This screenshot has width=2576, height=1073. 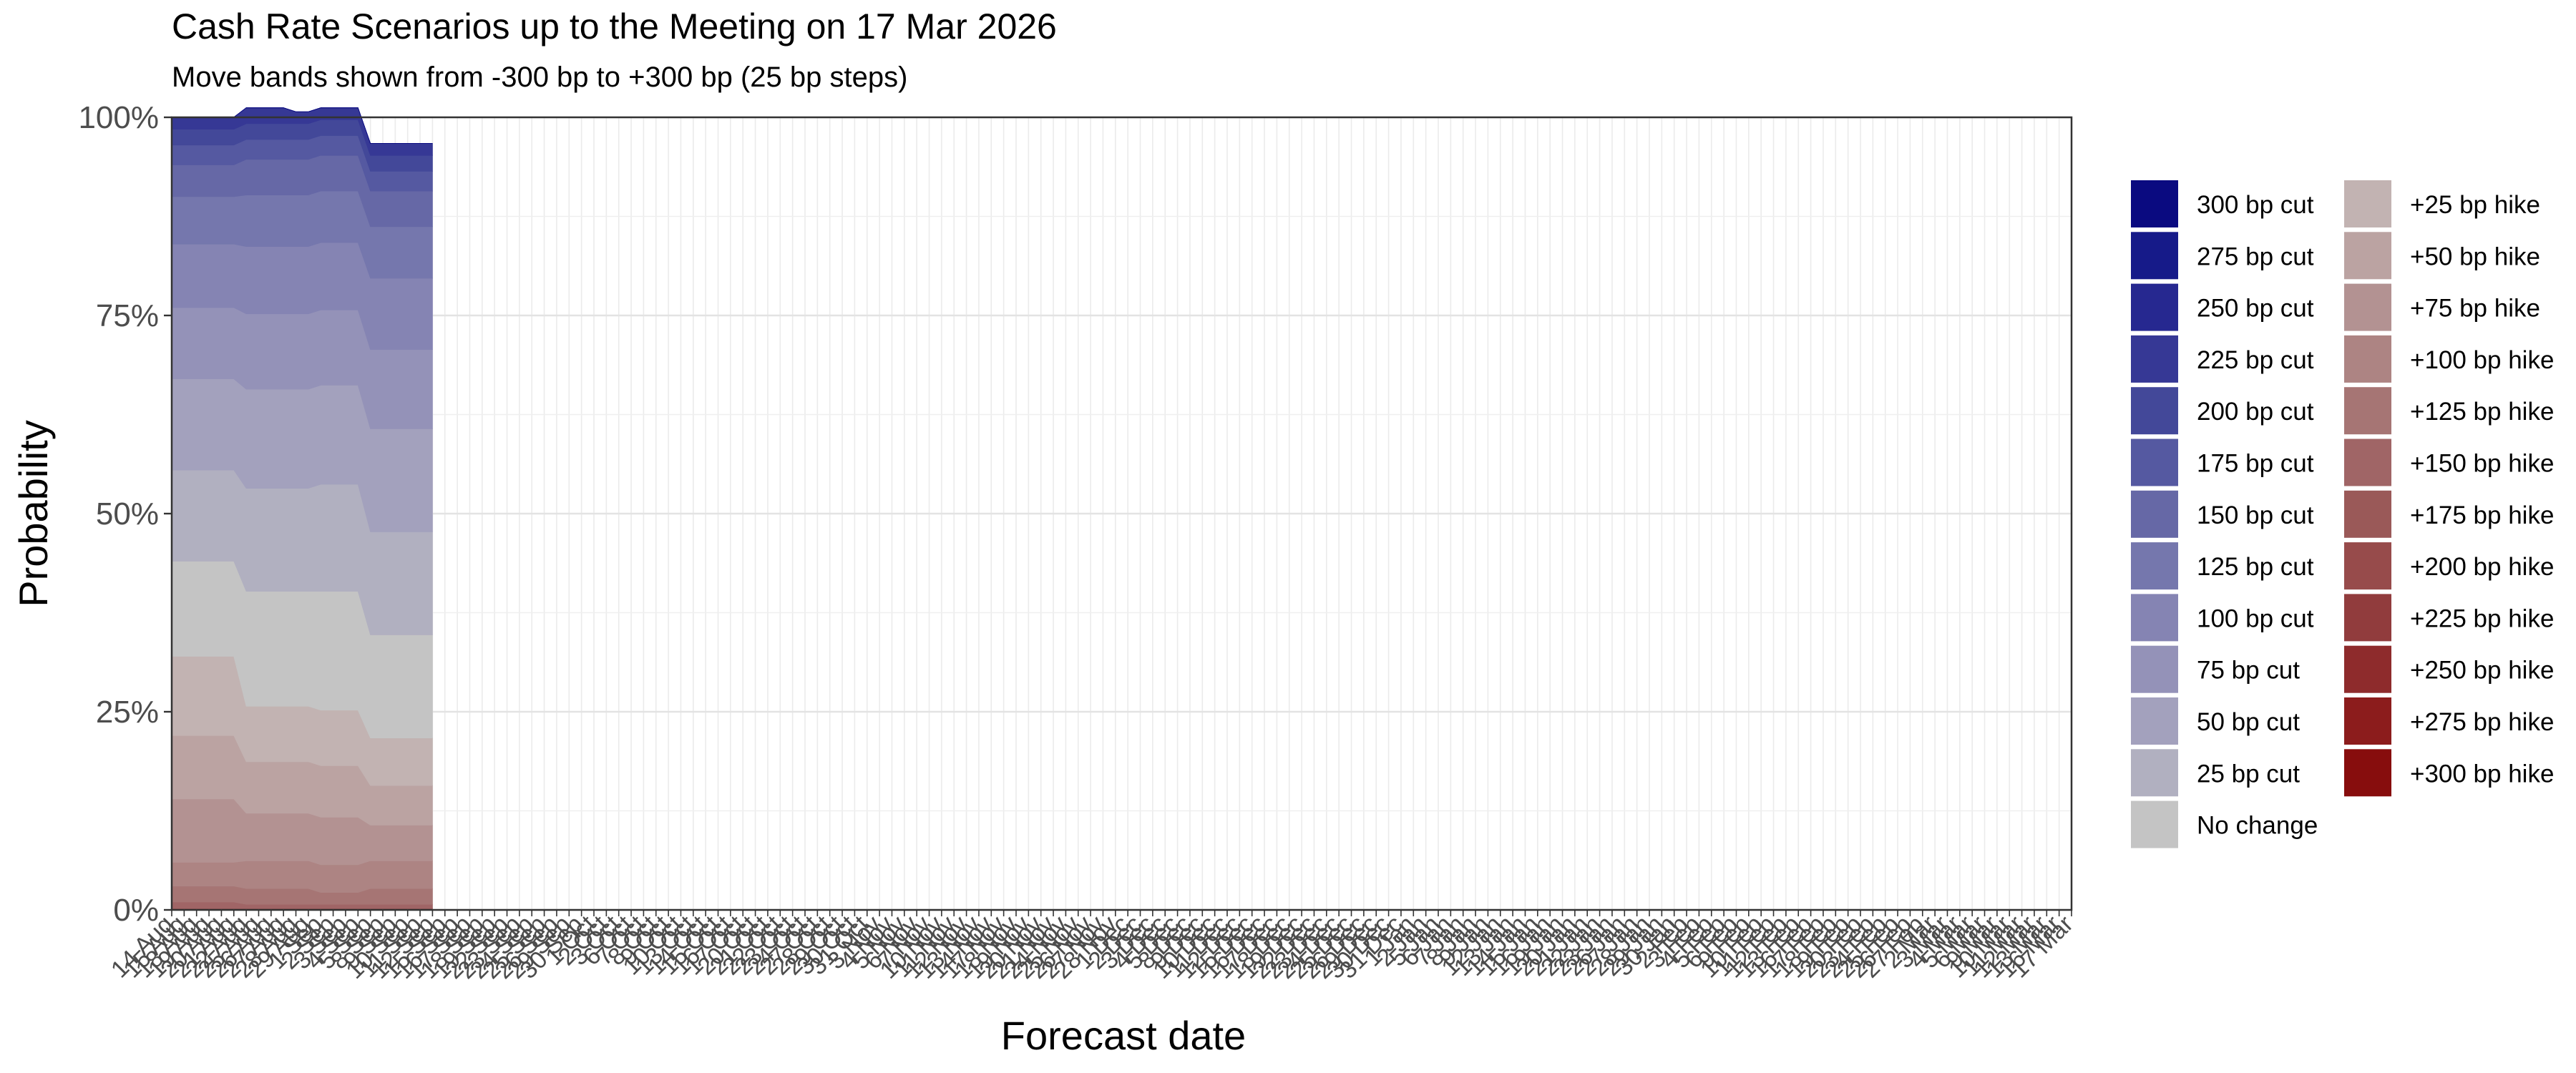 I want to click on legend-label: 275 bp cut, so click(x=2255, y=256).